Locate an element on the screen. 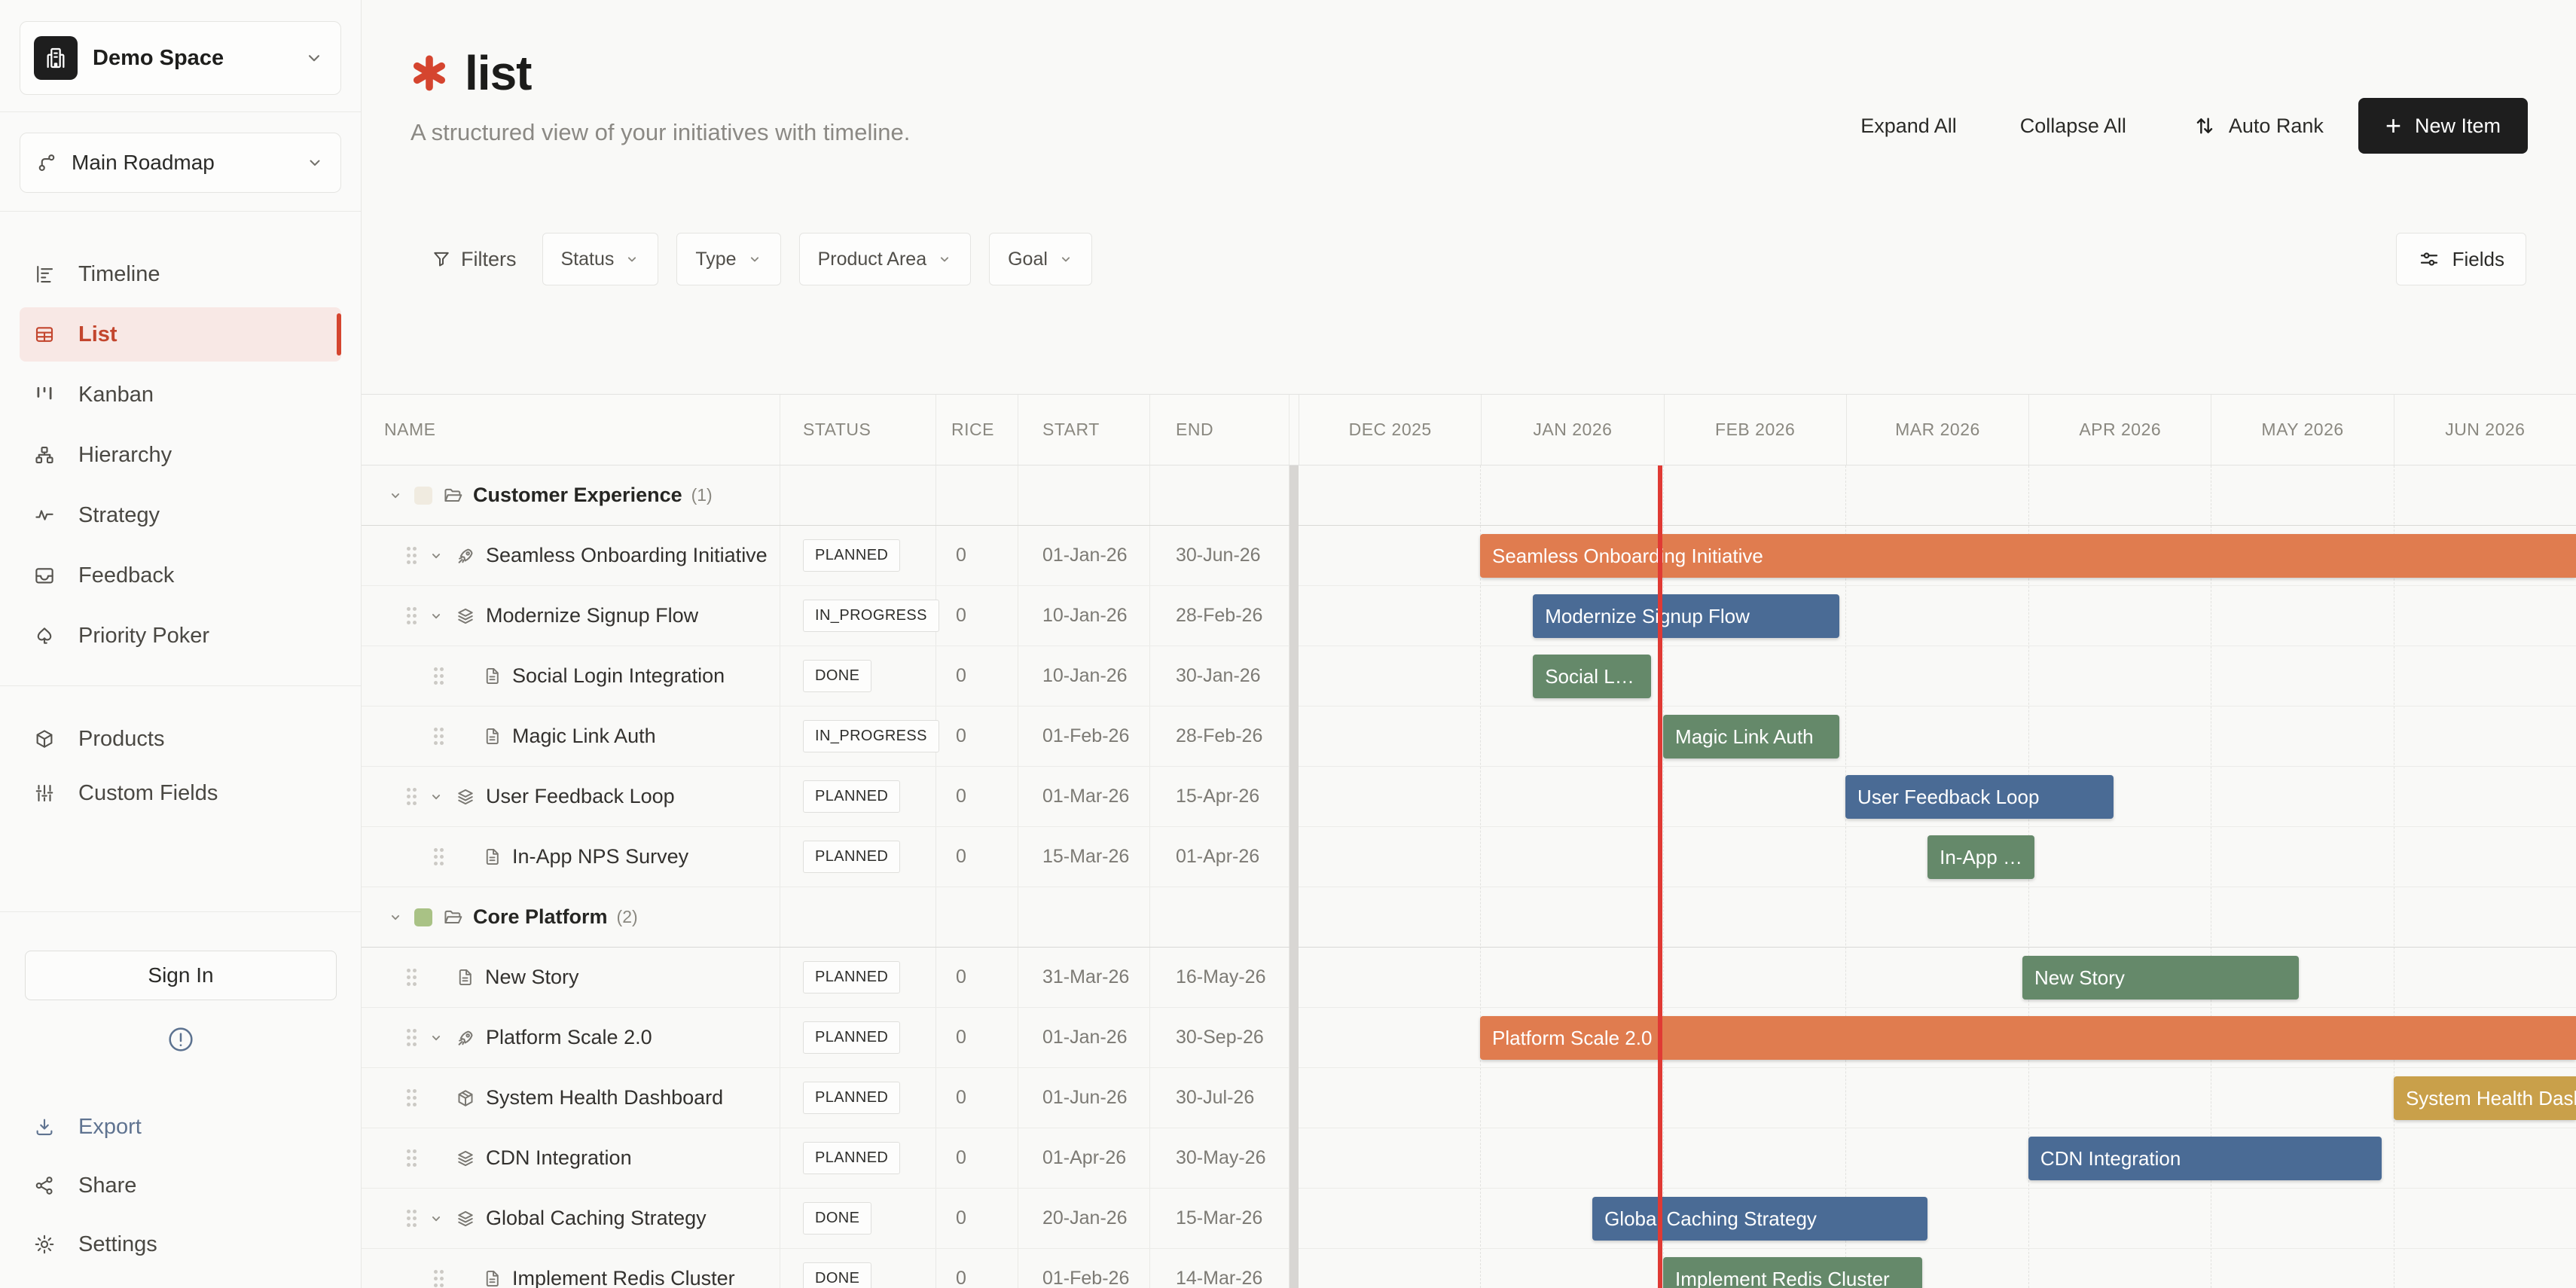  settings-icon is located at coordinates (45, 1244).